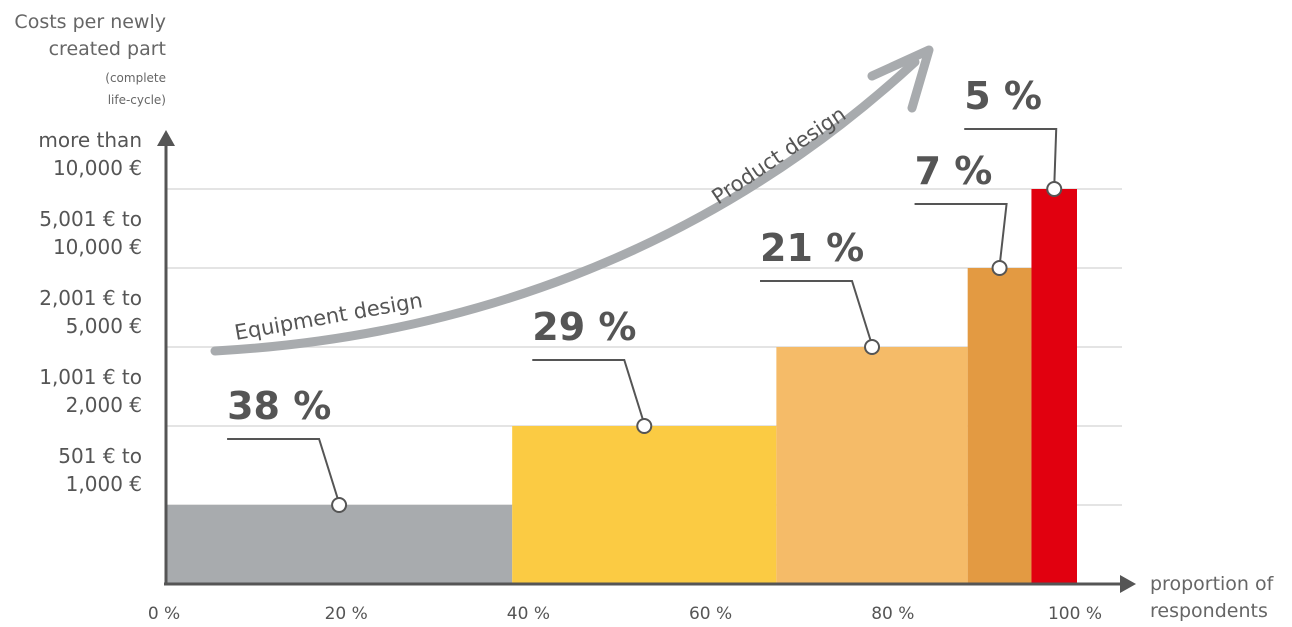 The width and height of the screenshot is (1292, 627). What do you see at coordinates (107, 49) in the screenshot?
I see `y-axis-title-line-2: created part` at bounding box center [107, 49].